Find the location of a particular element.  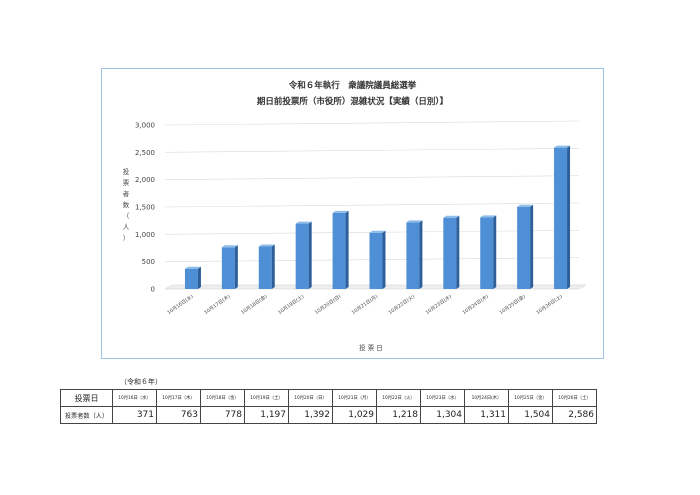

table-value-cell: 2,586 is located at coordinates (574, 415).